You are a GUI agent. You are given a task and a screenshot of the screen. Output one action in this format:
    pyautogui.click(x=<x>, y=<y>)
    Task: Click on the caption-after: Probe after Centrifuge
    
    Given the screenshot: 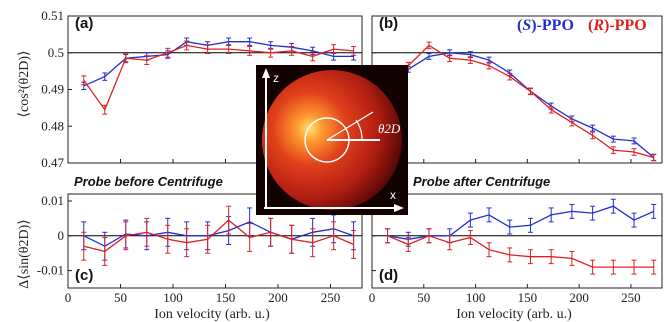 What is the action you would take?
    pyautogui.click(x=481, y=181)
    